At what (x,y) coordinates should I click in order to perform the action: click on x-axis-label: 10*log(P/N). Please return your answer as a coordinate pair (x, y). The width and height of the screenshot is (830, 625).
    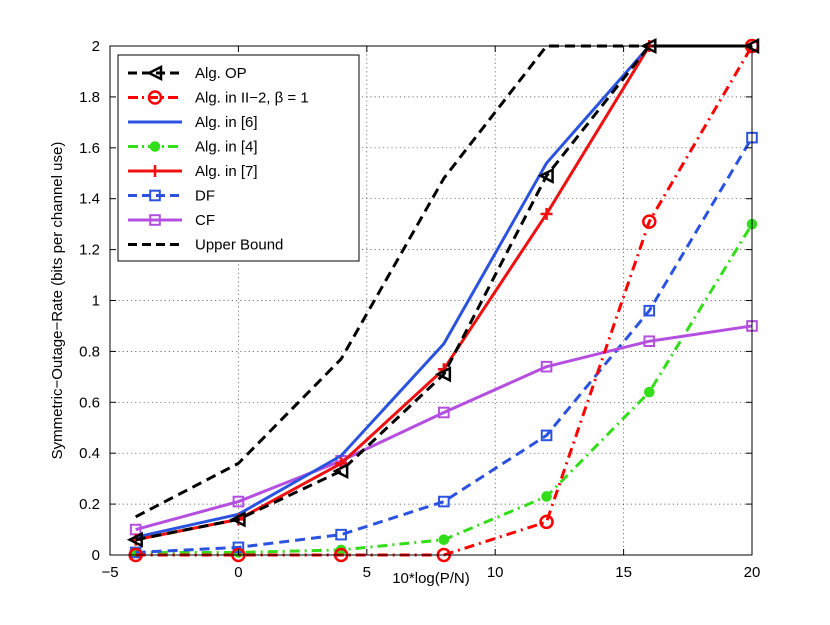
    Looking at the image, I should click on (431, 578).